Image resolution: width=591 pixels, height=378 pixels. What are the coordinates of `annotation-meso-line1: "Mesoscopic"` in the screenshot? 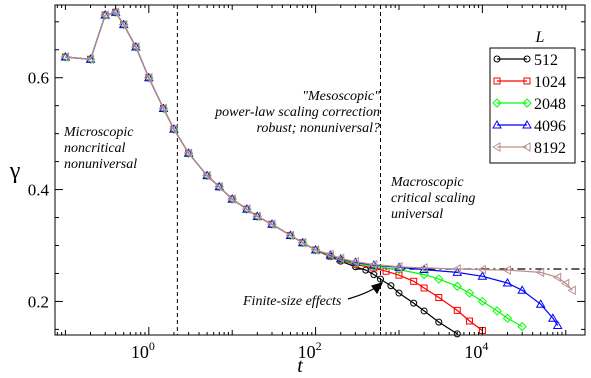 It's located at (341, 96).